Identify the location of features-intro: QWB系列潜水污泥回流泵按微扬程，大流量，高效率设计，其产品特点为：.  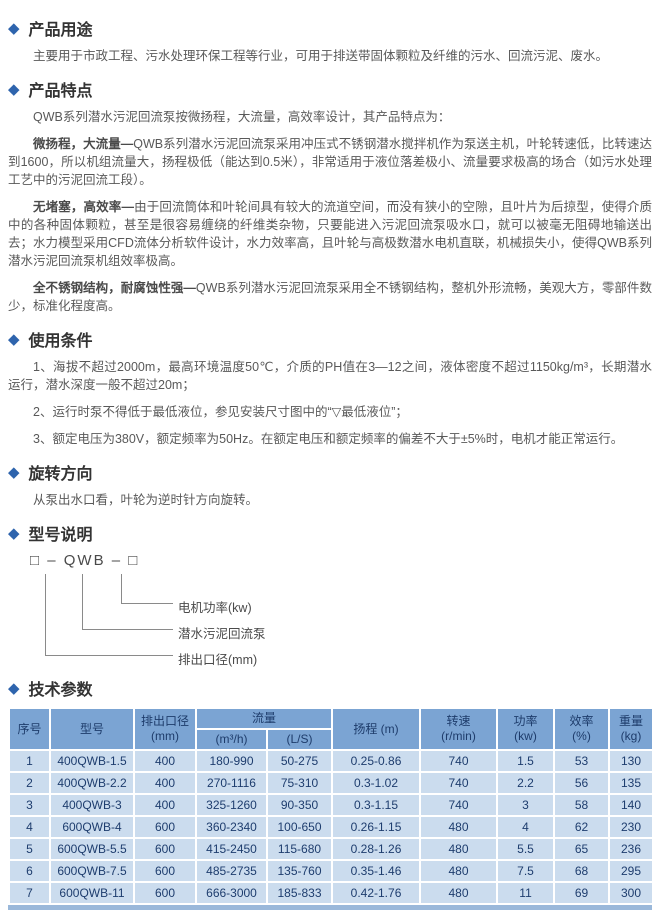
(242, 117).